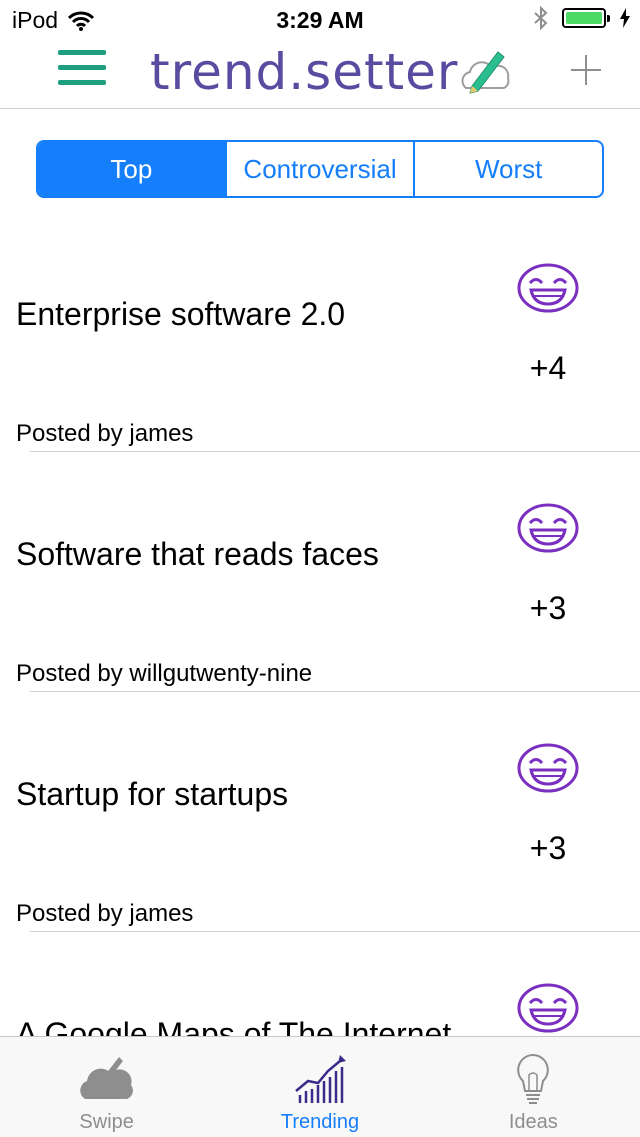 The height and width of the screenshot is (1137, 640). Describe the element at coordinates (181, 314) in the screenshot. I see `post-title: Enterprise software 2.0` at that location.